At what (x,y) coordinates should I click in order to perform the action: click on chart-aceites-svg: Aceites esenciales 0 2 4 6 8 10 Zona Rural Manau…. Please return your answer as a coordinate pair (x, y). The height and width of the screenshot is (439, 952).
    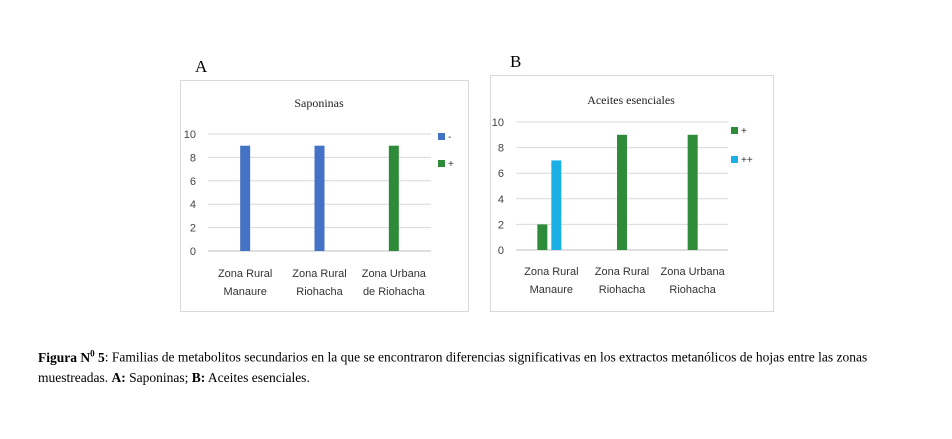
    Looking at the image, I should click on (622, 194).